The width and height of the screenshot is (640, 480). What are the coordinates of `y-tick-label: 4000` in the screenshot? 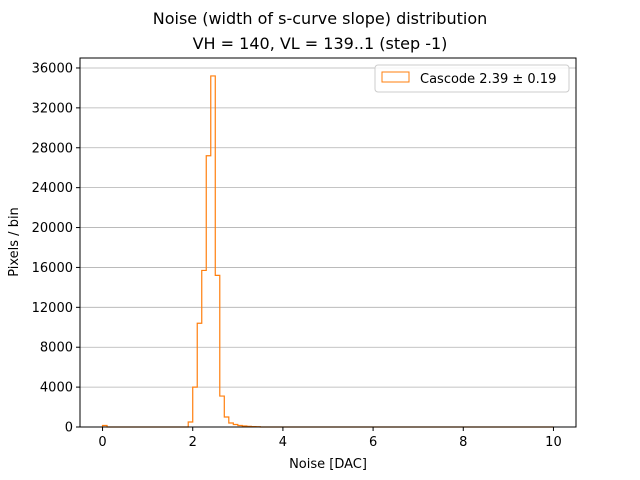 It's located at (56, 388).